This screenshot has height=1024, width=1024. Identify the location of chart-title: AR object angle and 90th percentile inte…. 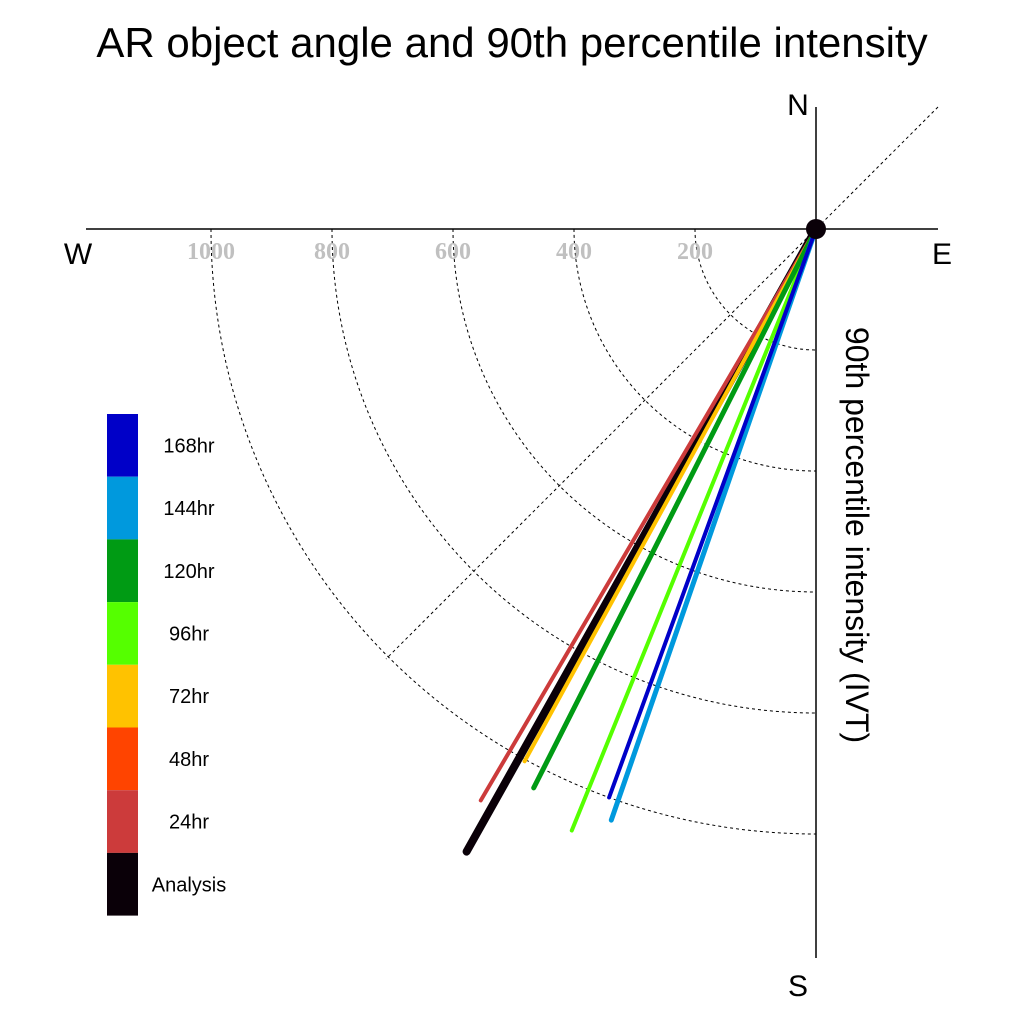
(511, 42).